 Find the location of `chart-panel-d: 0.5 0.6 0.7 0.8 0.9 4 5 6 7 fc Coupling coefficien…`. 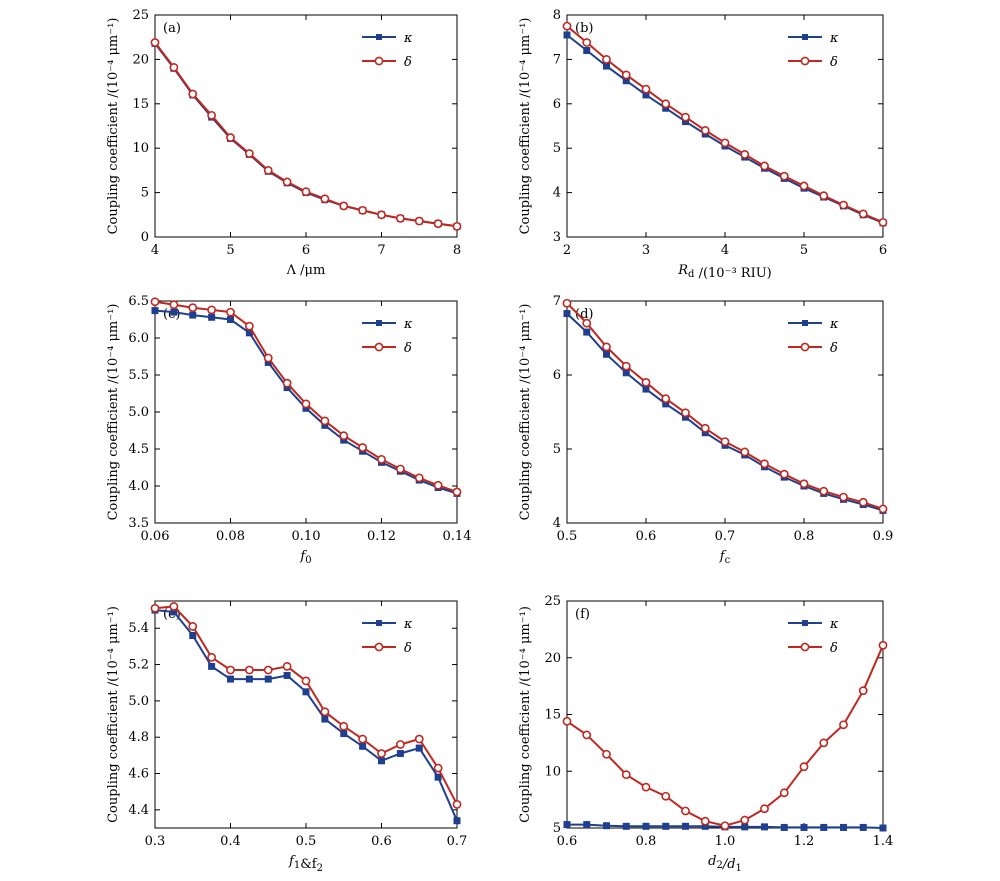

chart-panel-d: 0.5 0.6 0.7 0.8 0.9 4 5 6 7 fc Coupling coefficien… is located at coordinates (705, 430).